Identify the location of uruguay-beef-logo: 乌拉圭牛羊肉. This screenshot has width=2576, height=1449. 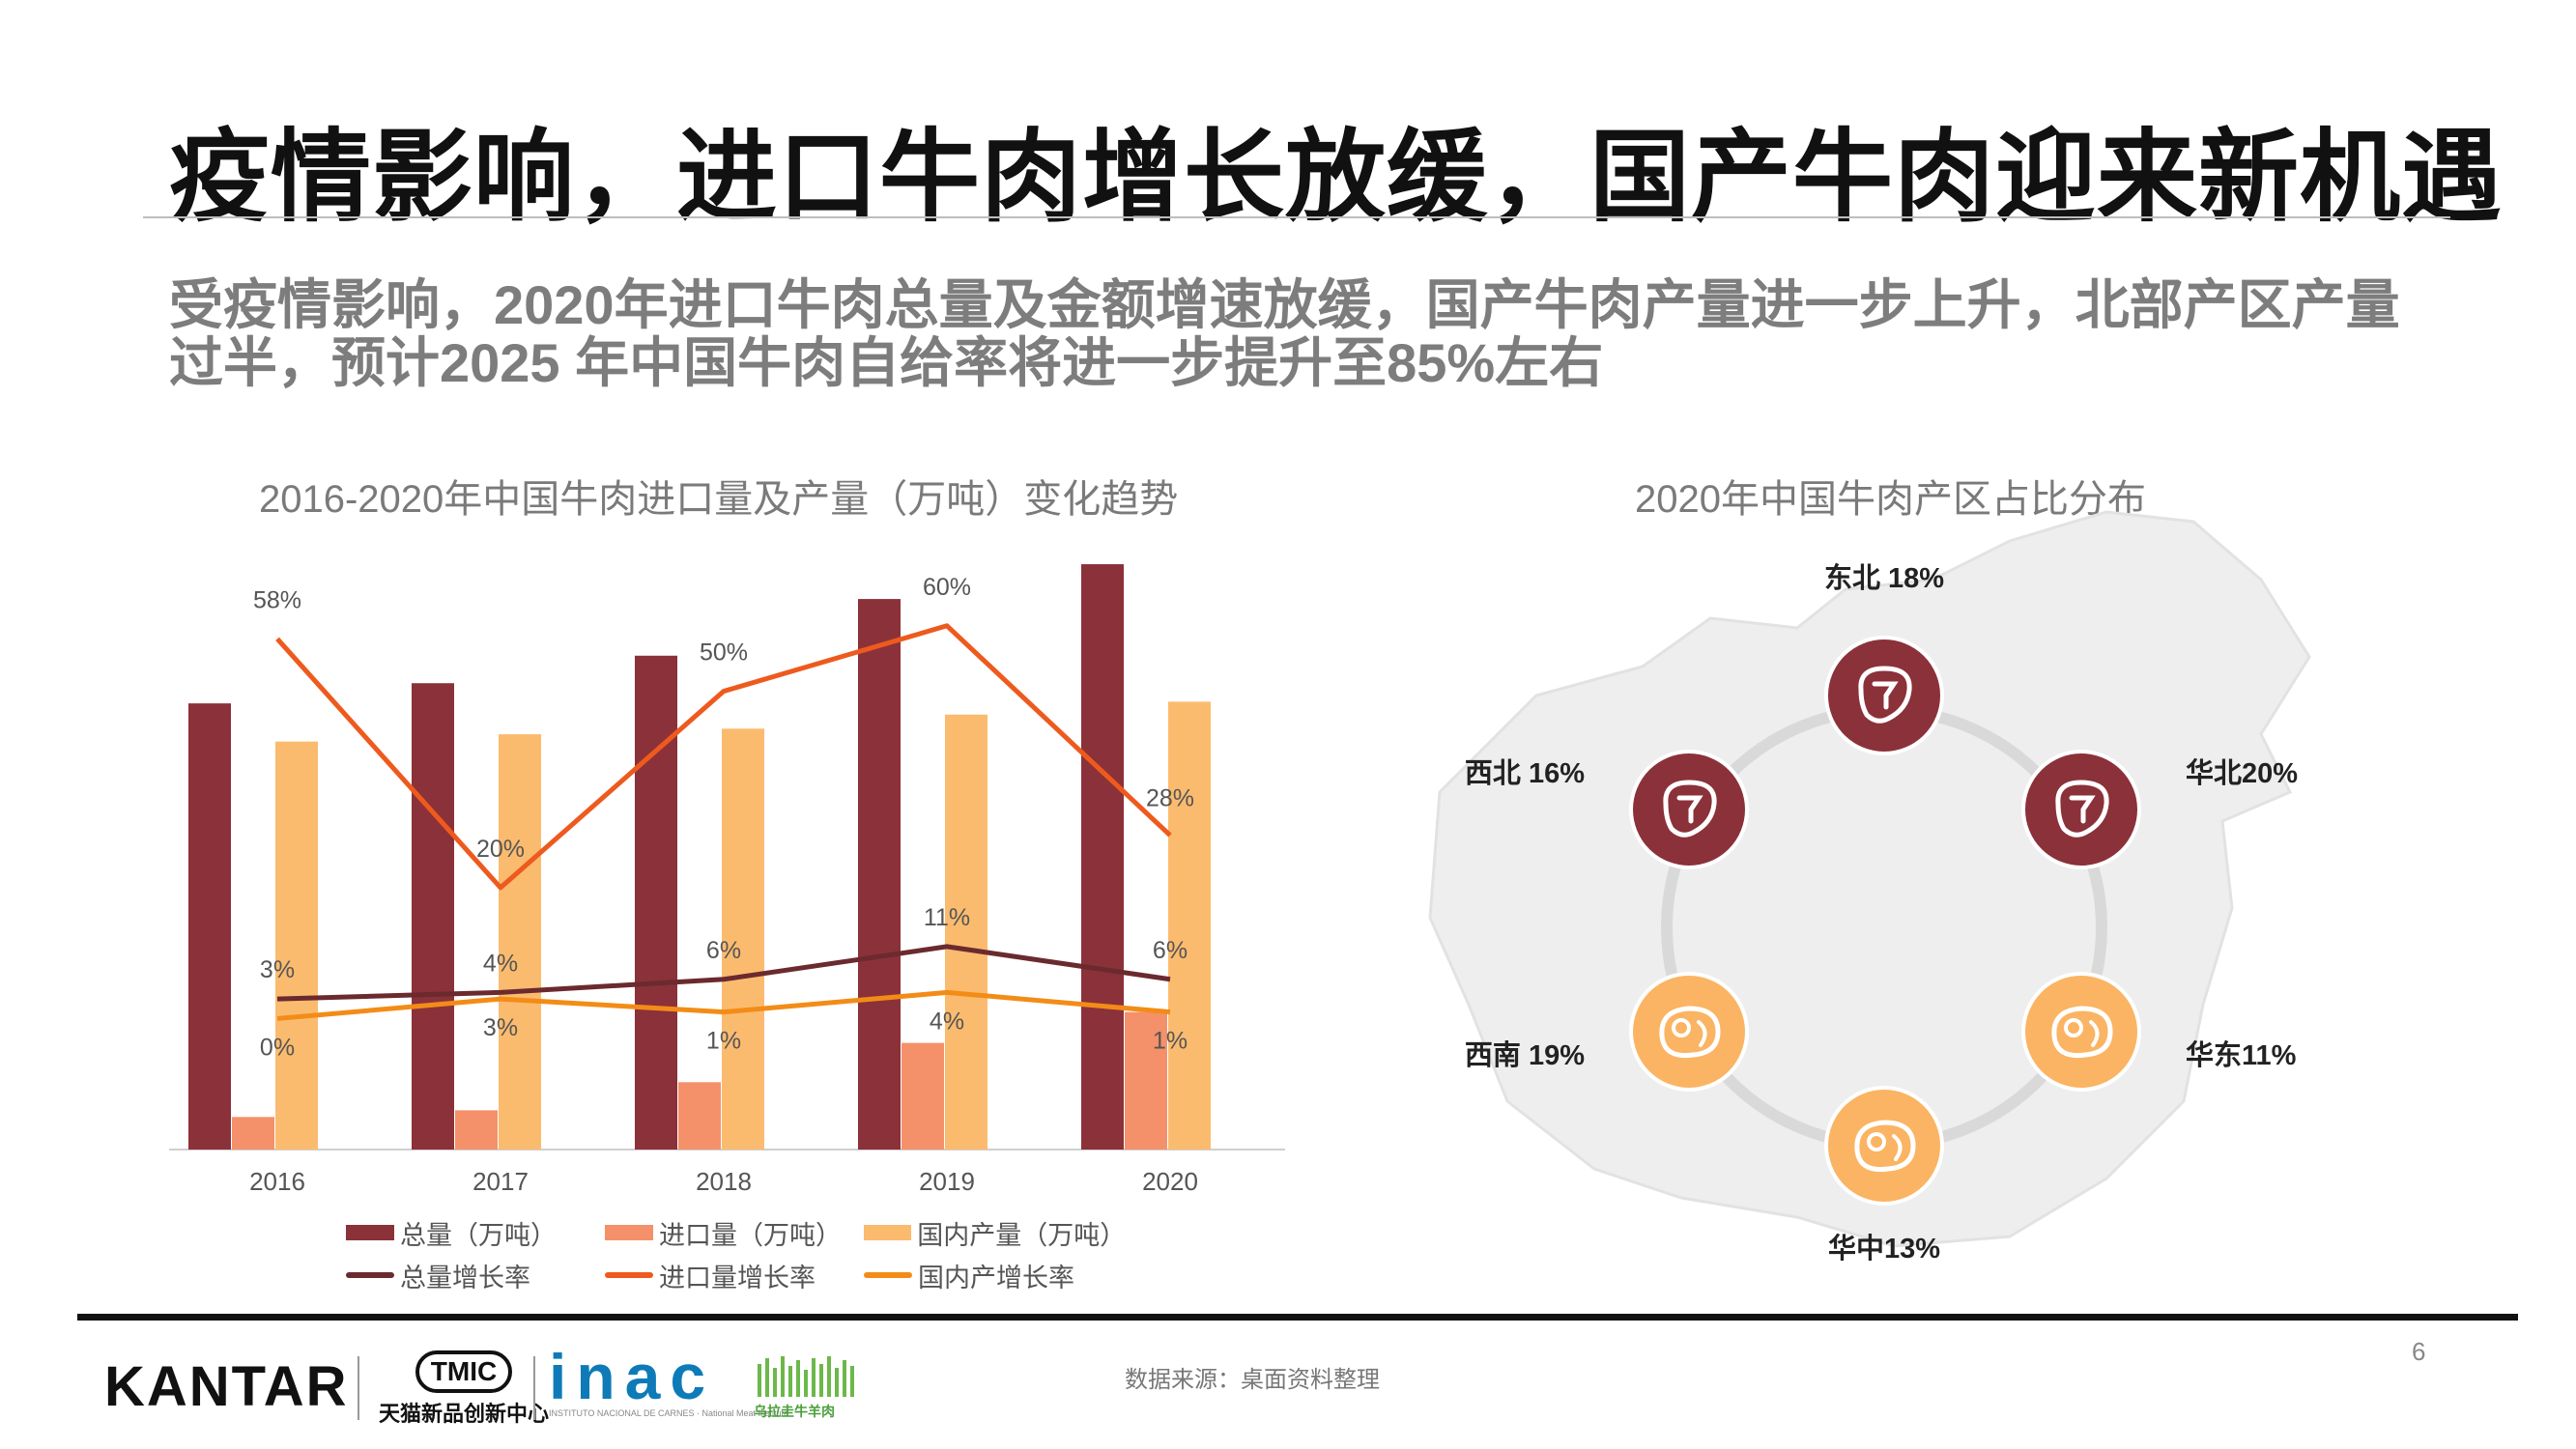
(808, 1387).